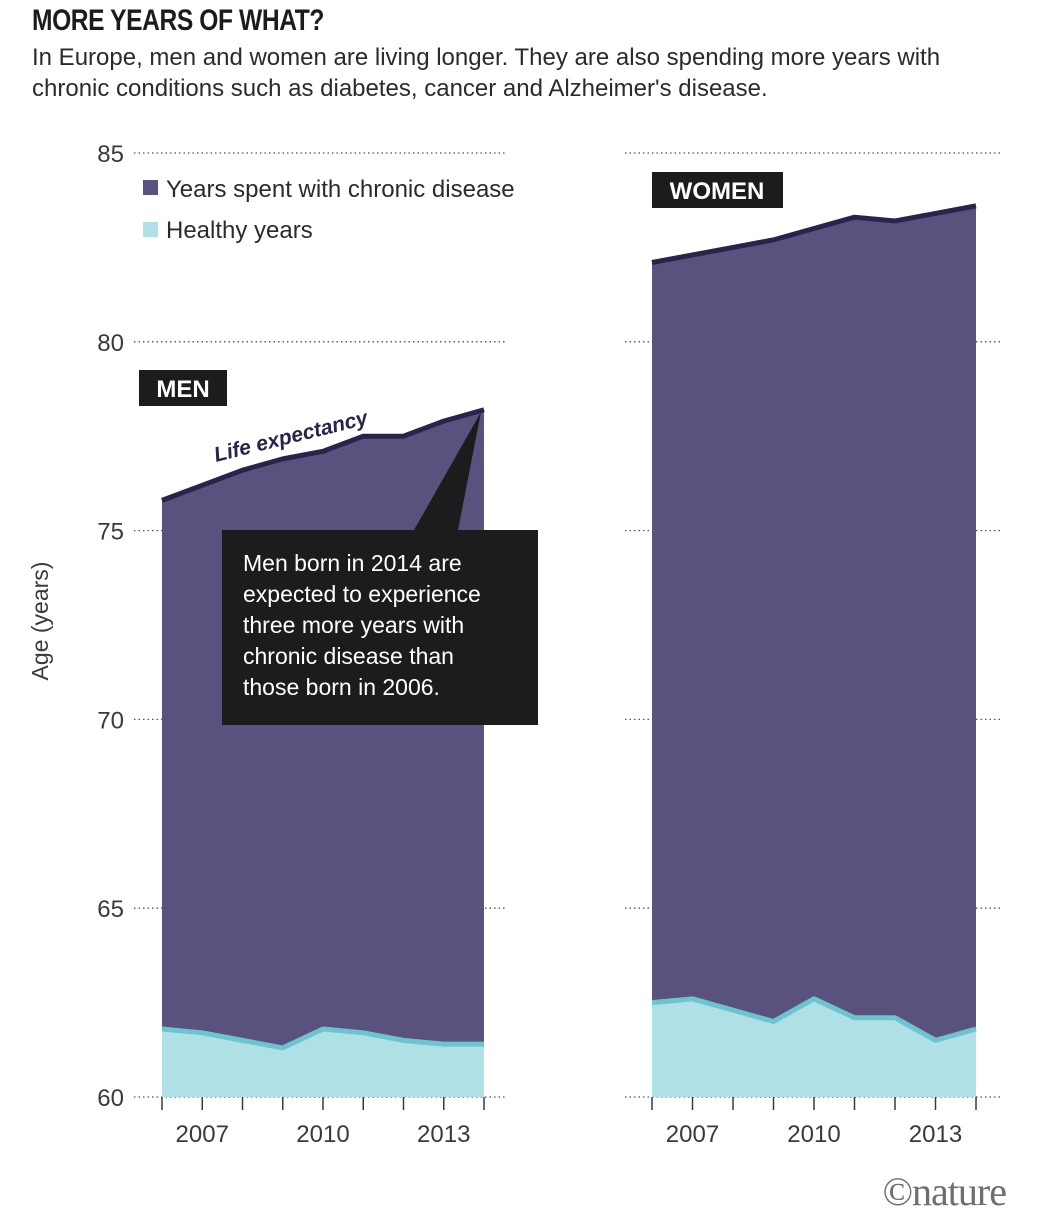 This screenshot has width=1042, height=1231. What do you see at coordinates (110, 532) in the screenshot?
I see `y-tick-label-75: 75` at bounding box center [110, 532].